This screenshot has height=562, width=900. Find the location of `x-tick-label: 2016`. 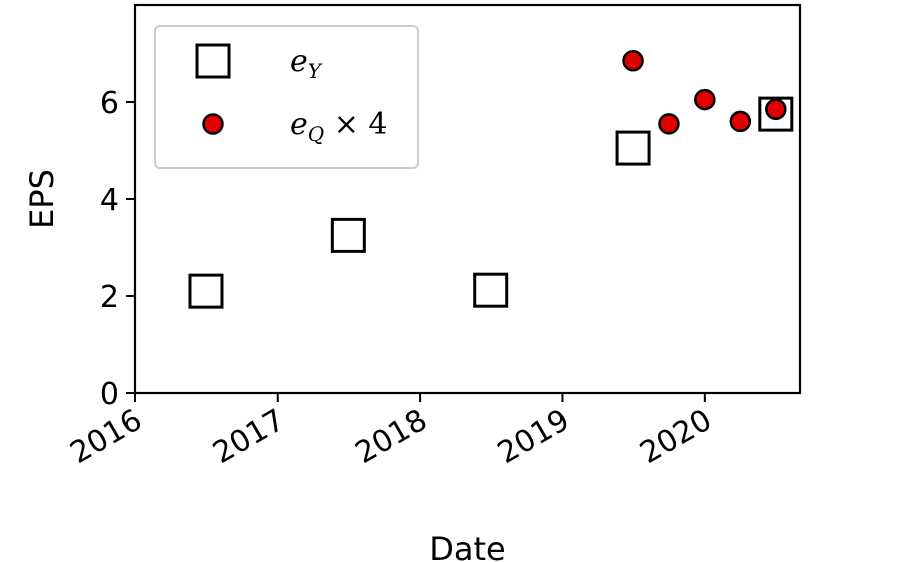

x-tick-label: 2016 is located at coordinates (106, 437).